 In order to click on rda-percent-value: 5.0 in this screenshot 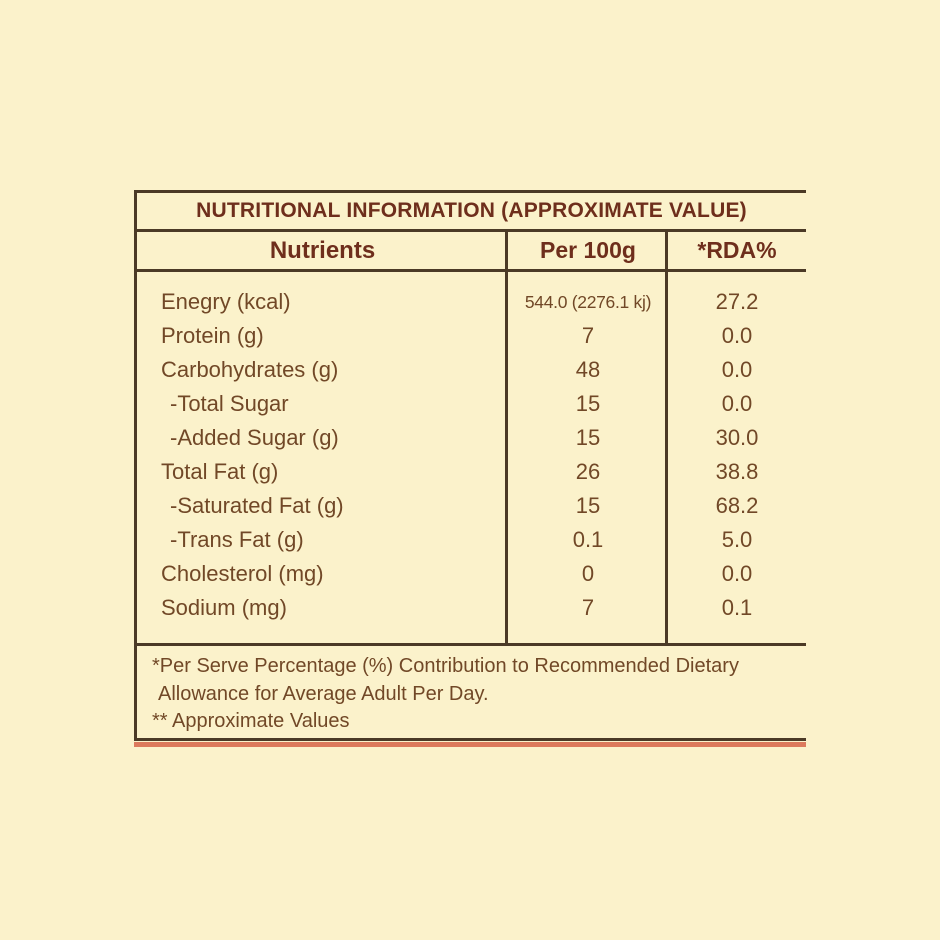, I will do `click(737, 539)`.